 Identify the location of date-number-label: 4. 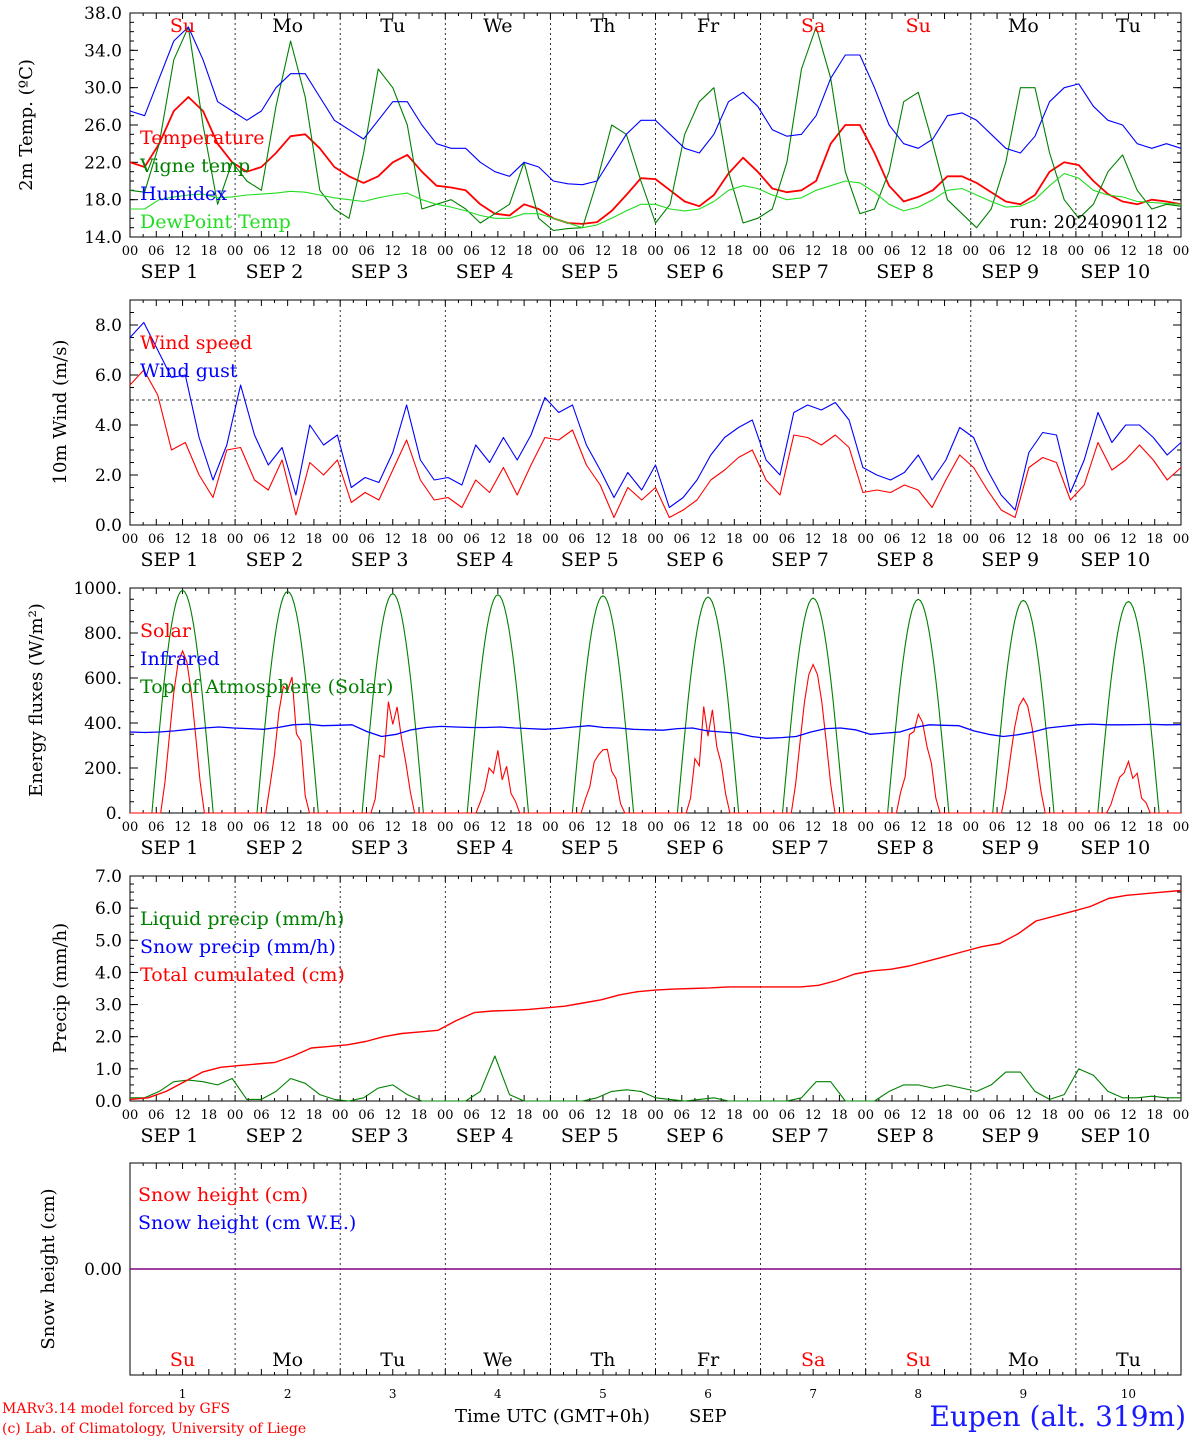
(498, 1394).